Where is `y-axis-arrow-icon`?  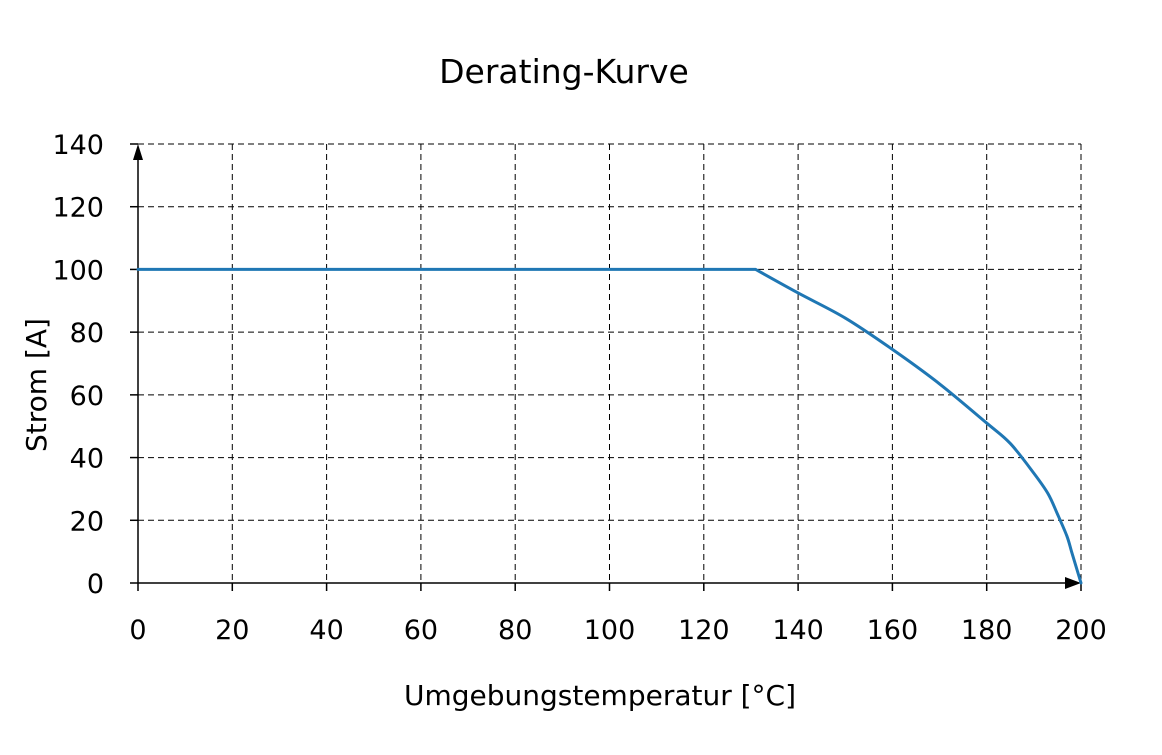 y-axis-arrow-icon is located at coordinates (138, 152).